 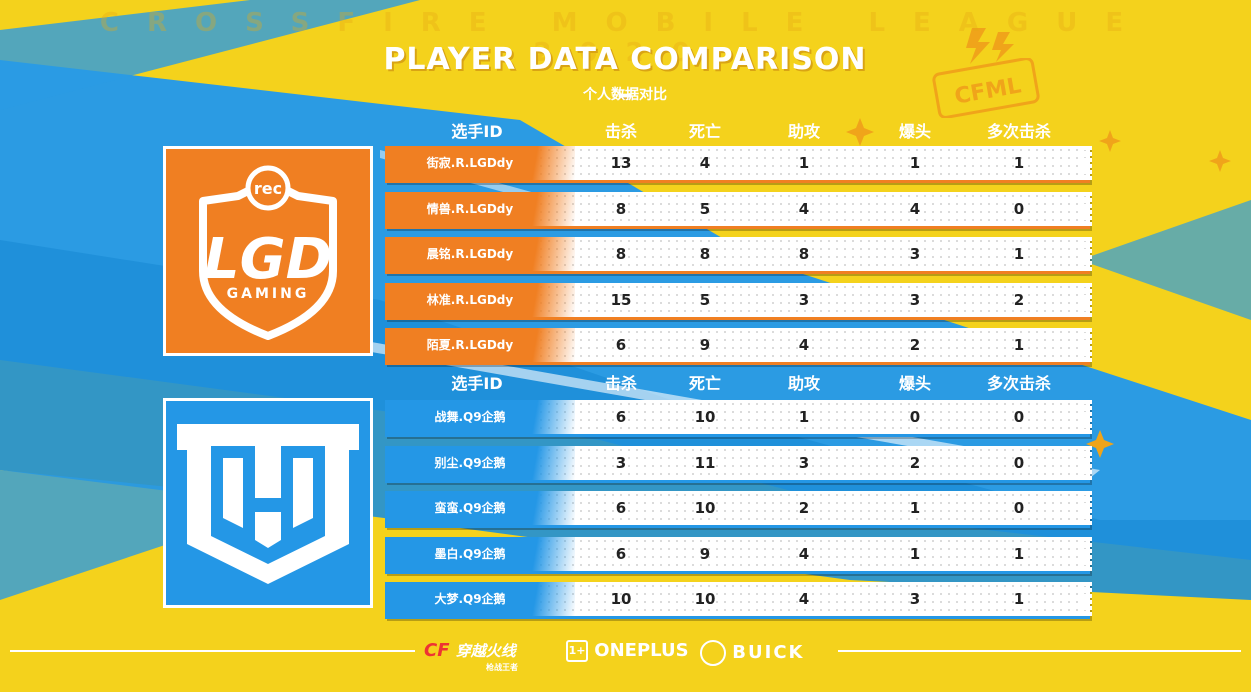 I want to click on kills-value: 8, so click(x=621, y=254).